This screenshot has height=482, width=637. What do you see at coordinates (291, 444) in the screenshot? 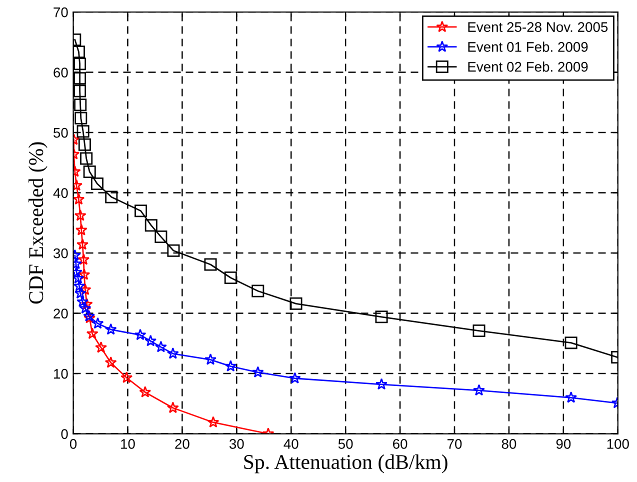
I see `x-tick-label: 40` at bounding box center [291, 444].